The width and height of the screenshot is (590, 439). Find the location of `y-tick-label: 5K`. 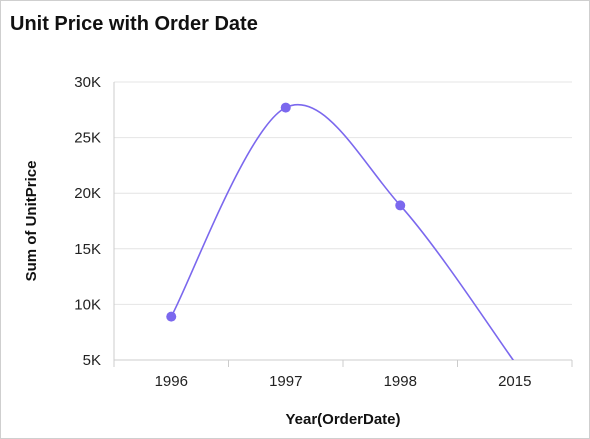

y-tick-label: 5K is located at coordinates (92, 360).